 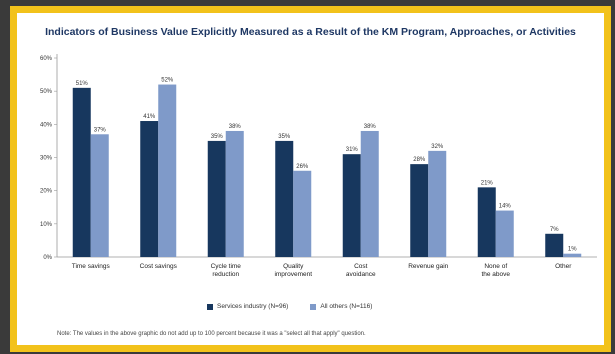 What do you see at coordinates (487, 183) in the screenshot?
I see `data-label-series-1: 21%` at bounding box center [487, 183].